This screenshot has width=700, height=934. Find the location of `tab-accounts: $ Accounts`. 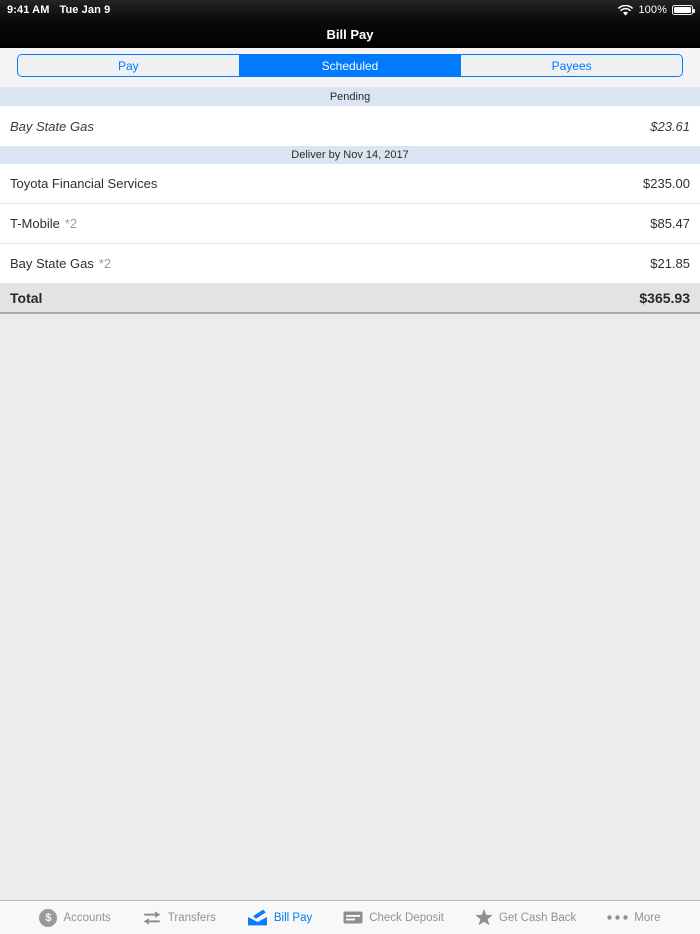

tab-accounts: $ Accounts is located at coordinates (75, 917).